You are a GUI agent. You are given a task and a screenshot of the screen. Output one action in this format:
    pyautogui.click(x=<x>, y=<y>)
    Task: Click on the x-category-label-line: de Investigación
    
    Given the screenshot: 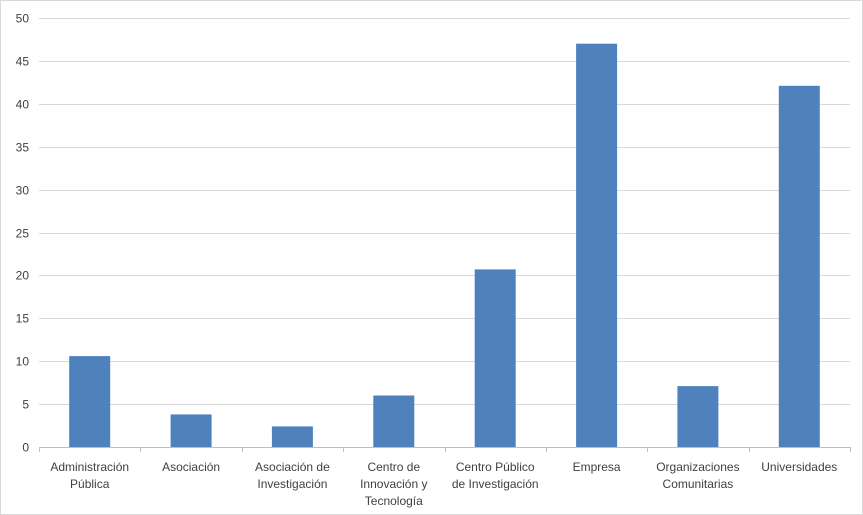 What is the action you would take?
    pyautogui.click(x=495, y=484)
    